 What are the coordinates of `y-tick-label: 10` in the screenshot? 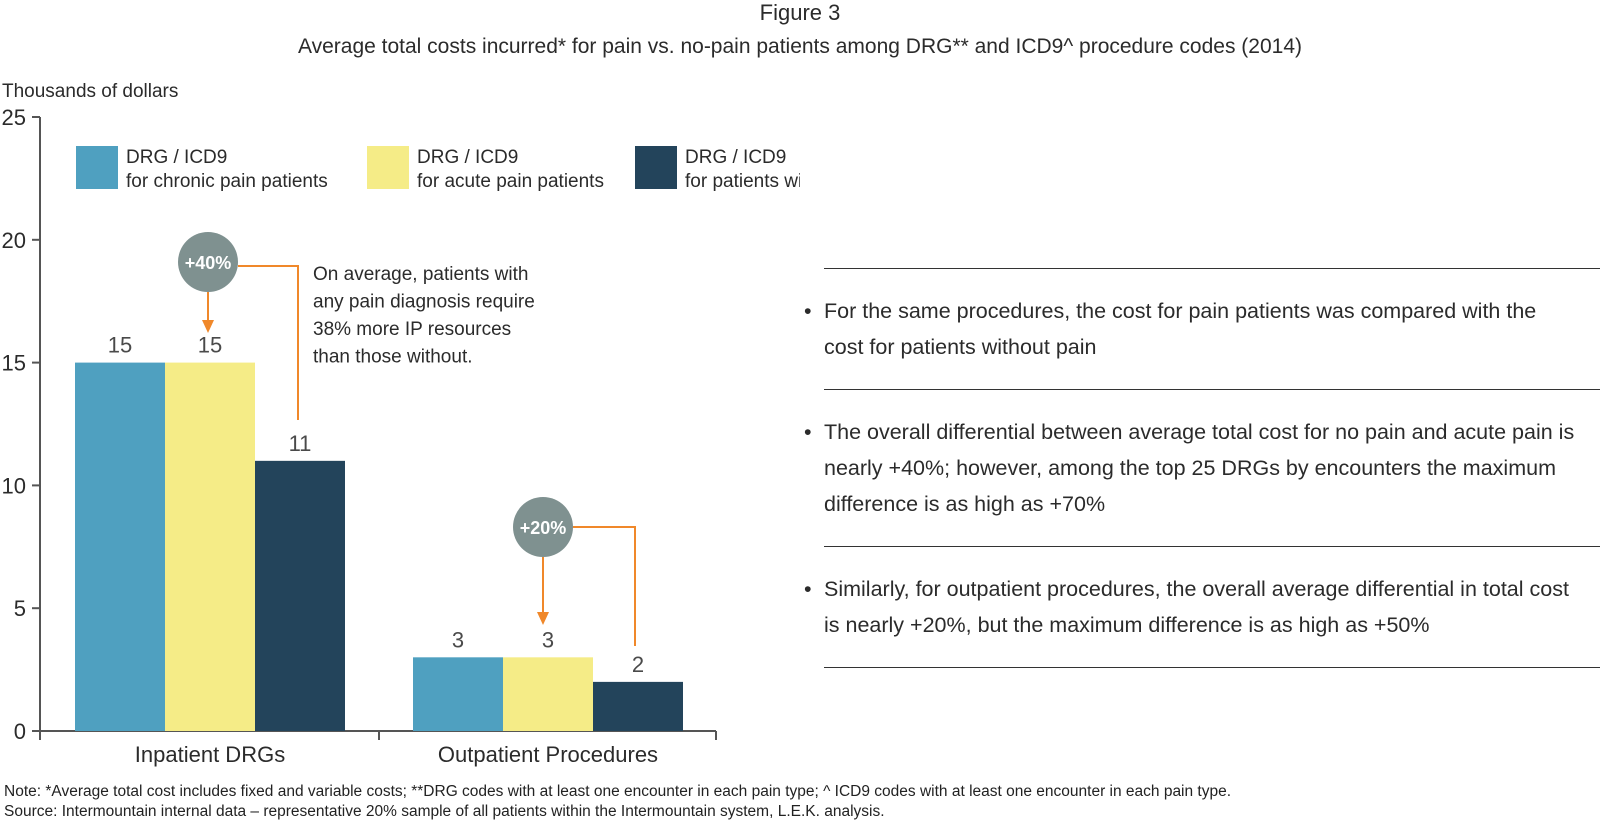 It's located at (14, 485).